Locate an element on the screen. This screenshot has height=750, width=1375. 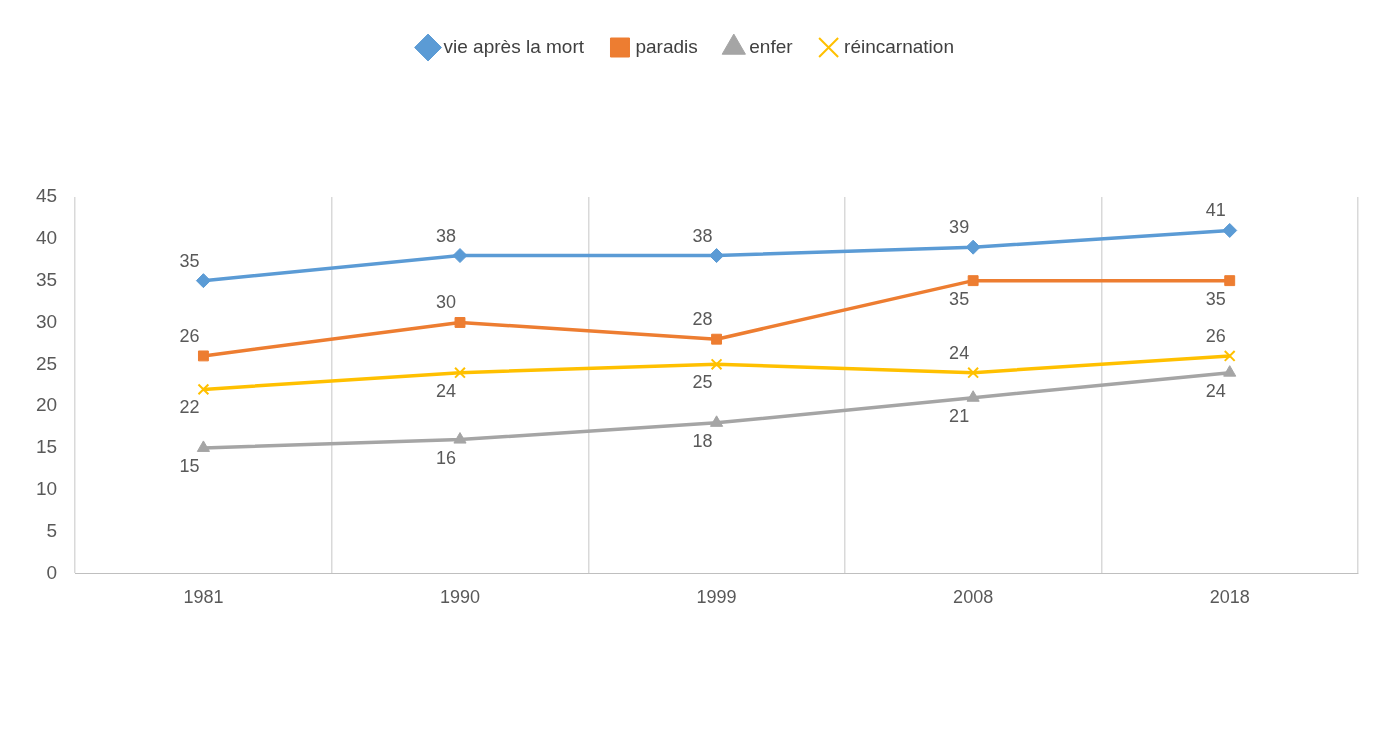
y-tick-label: 30 is located at coordinates (46, 321).